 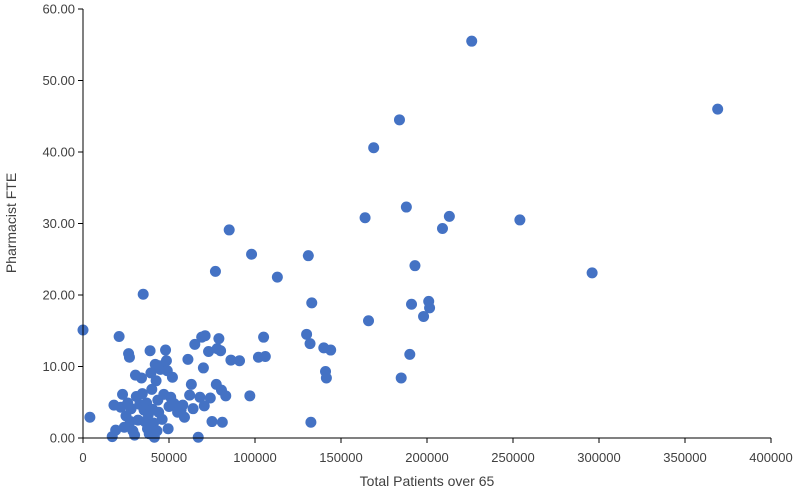 I want to click on y-tick-label: 40.00, so click(x=58, y=152).